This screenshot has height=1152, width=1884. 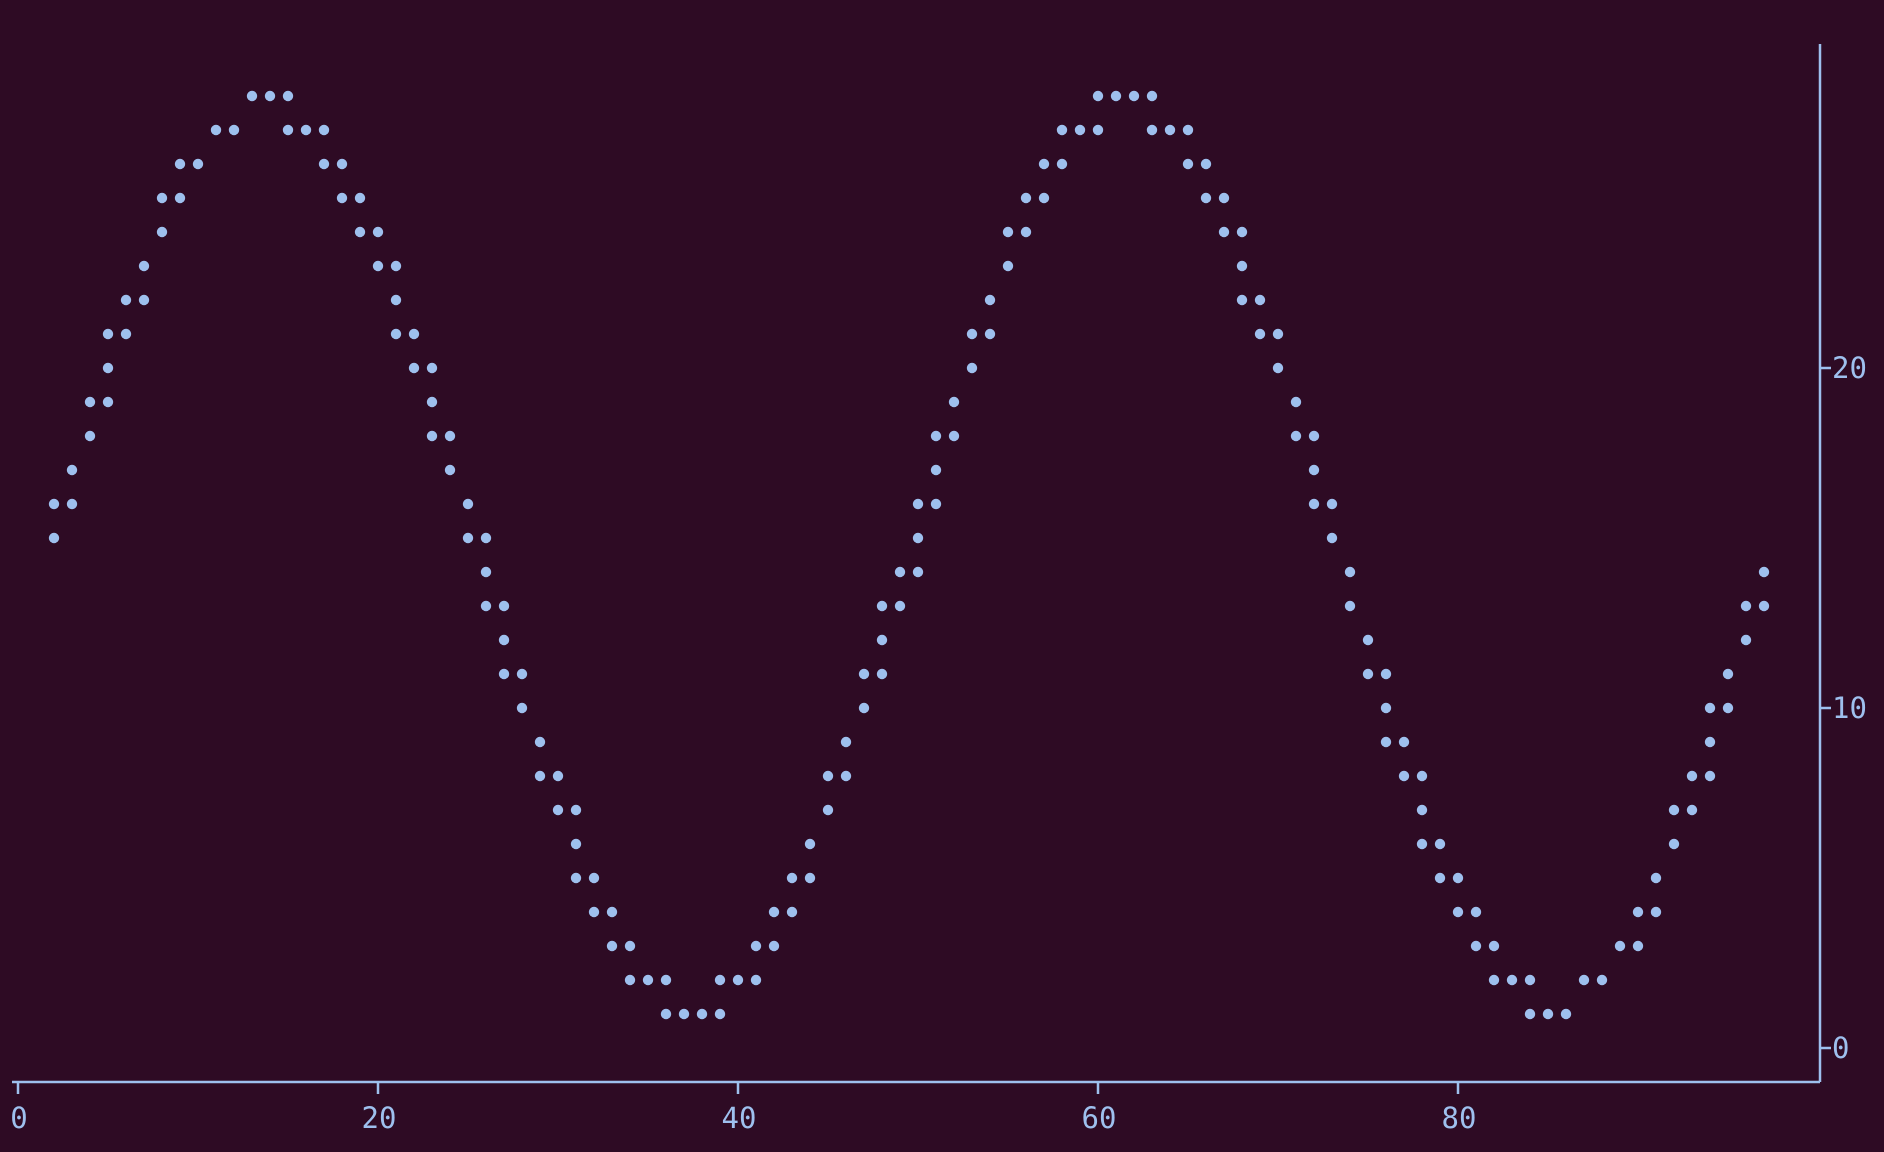 I want to click on y-tick-label: 0, so click(x=1840, y=1048).